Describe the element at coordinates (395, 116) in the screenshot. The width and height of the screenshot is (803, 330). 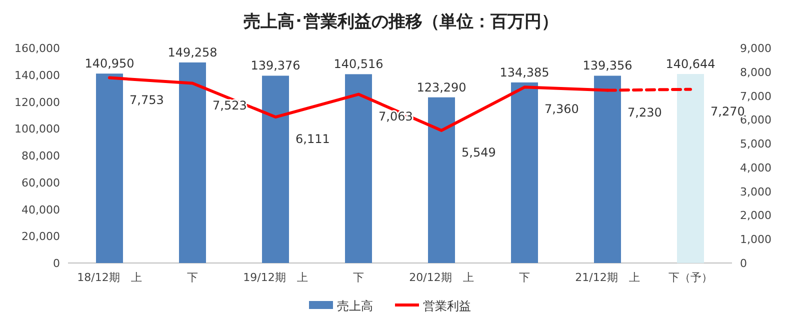
I see `data-label: 7,063` at that location.